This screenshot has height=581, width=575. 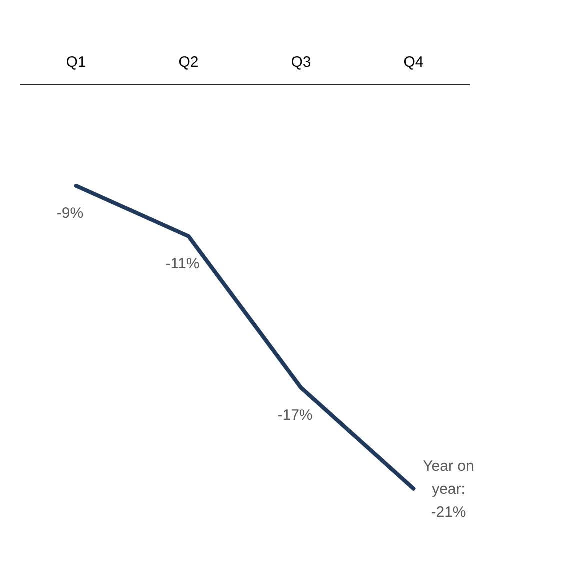 What do you see at coordinates (188, 62) in the screenshot?
I see `x-tick-label: Q2` at bounding box center [188, 62].